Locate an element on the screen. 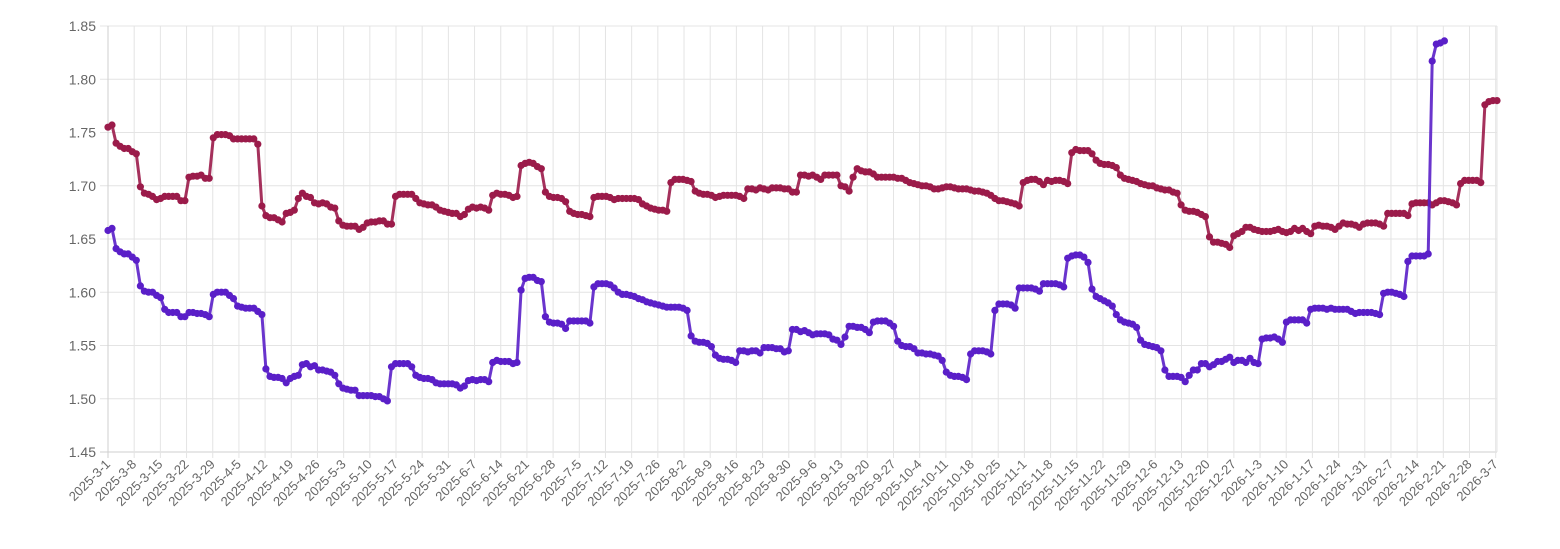 The image size is (1560, 549). y-tick-label: 1.70 is located at coordinates (82, 186).